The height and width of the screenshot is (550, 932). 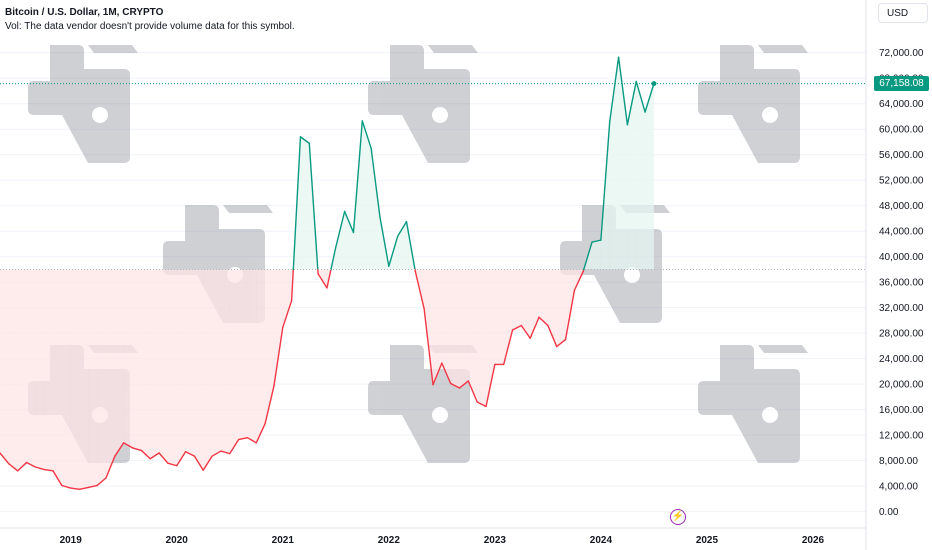 What do you see at coordinates (901, 308) in the screenshot?
I see `y-tick-label: 32,000.00` at bounding box center [901, 308].